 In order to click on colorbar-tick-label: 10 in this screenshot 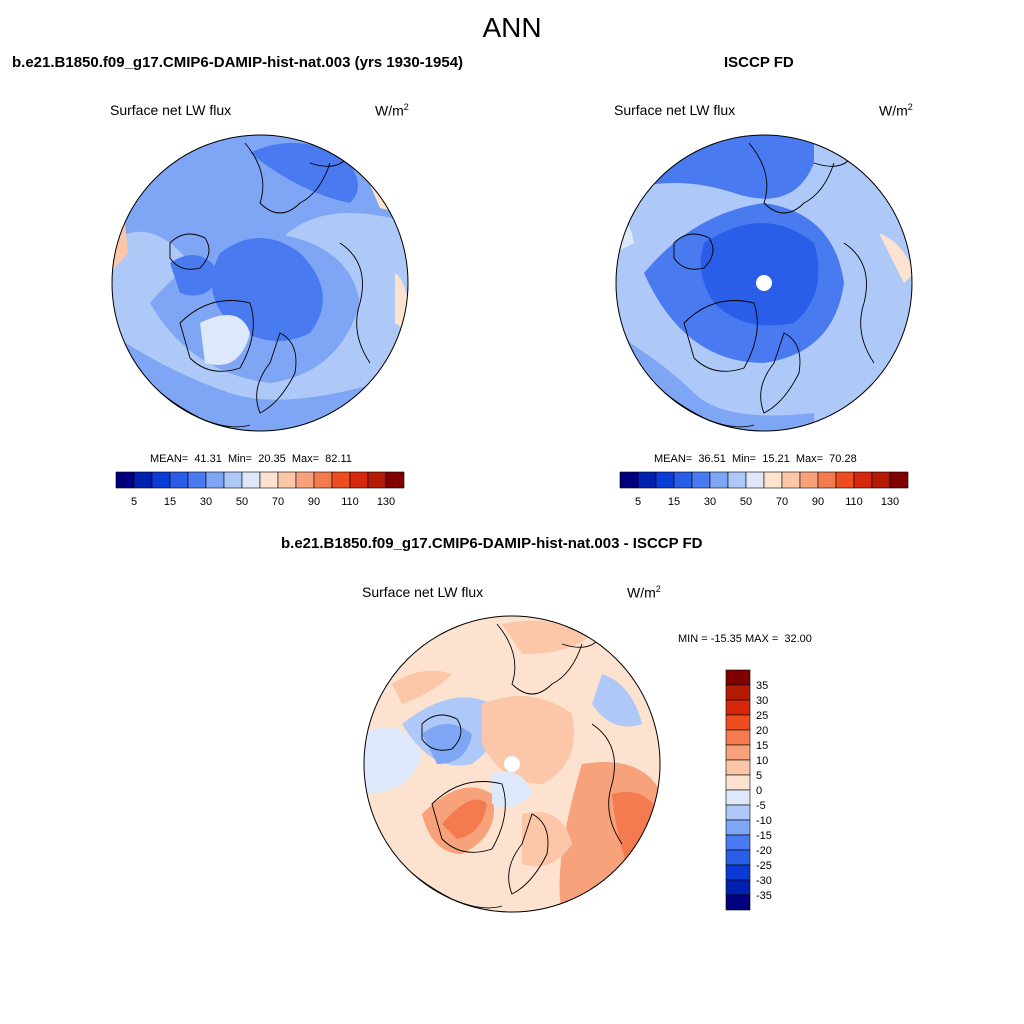, I will do `click(762, 761)`.